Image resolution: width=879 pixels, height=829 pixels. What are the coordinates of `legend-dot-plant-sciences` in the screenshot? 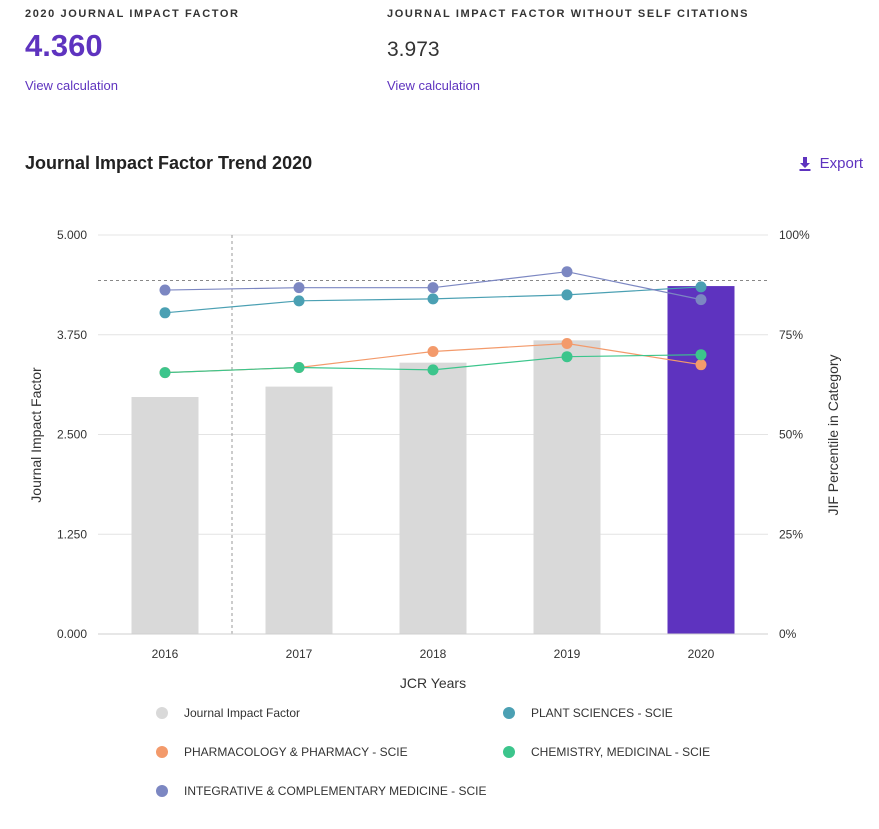 It's located at (509, 713).